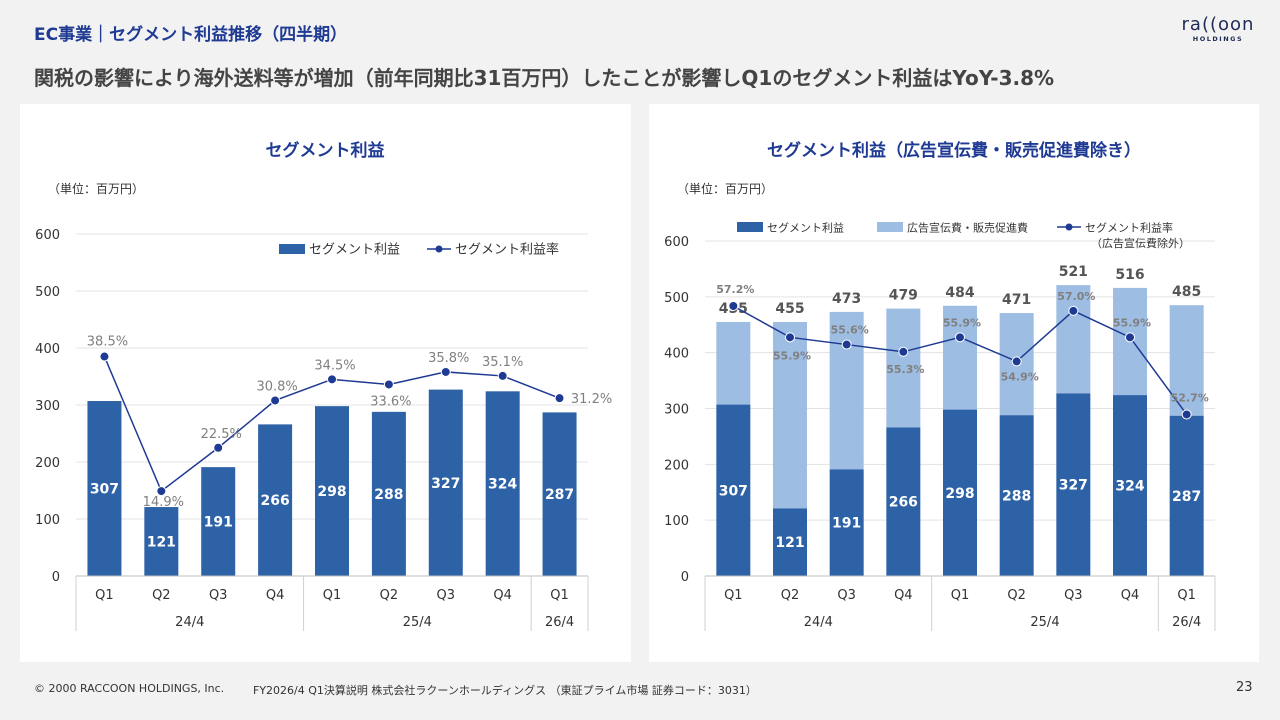  Describe the element at coordinates (967, 228) in the screenshot. I see `legend-label: 広告宣伝費・販売促進費` at that location.